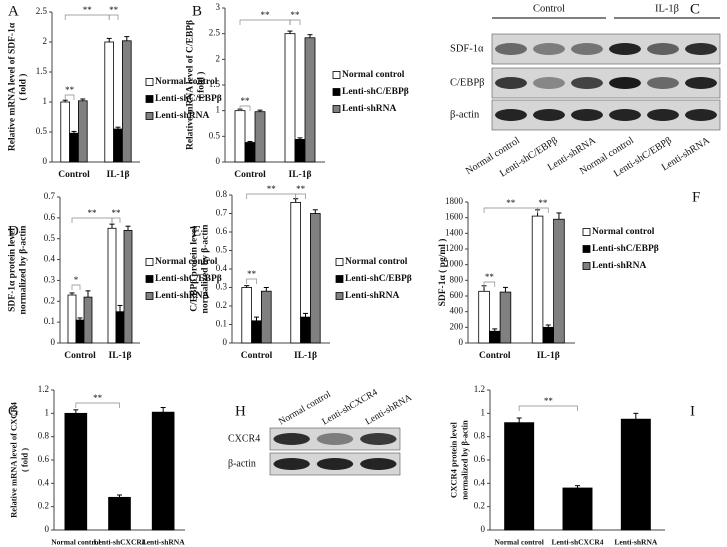  I want to click on y-tick-label: 0, so click(45, 161).